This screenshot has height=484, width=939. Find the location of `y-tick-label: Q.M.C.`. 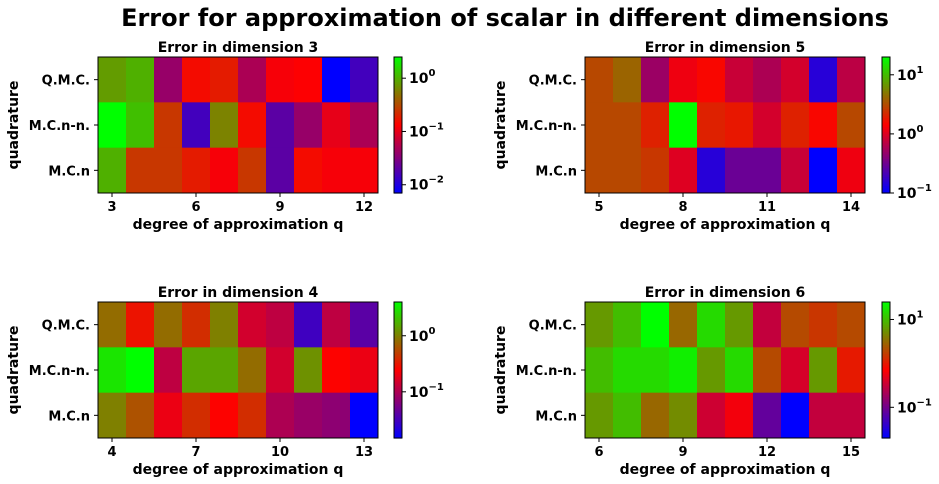

y-tick-label: Q.M.C. is located at coordinates (66, 81).